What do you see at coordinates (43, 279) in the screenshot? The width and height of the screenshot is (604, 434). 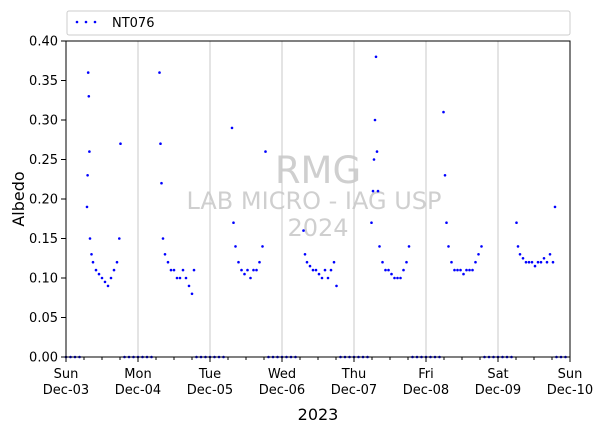 I see `y-tick-label: 0.10` at bounding box center [43, 279].